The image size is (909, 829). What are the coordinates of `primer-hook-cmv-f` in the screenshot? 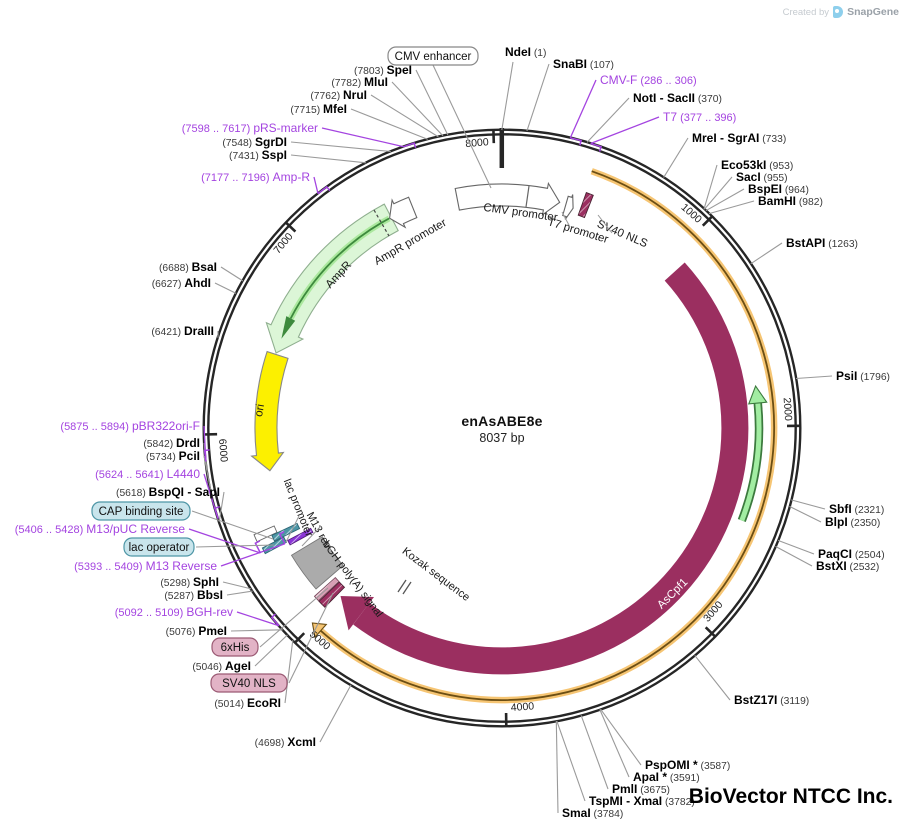 It's located at (576, 141).